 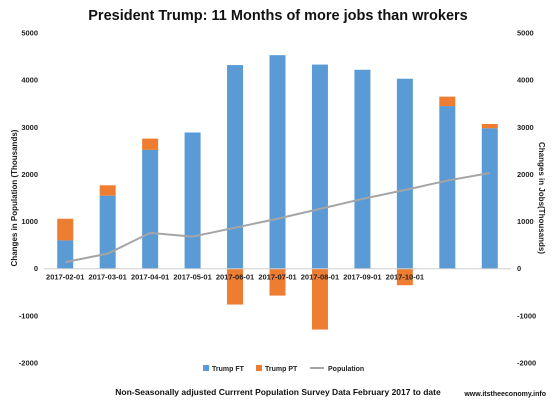 I want to click on left-y-tick-label: 3000, so click(x=29, y=127).